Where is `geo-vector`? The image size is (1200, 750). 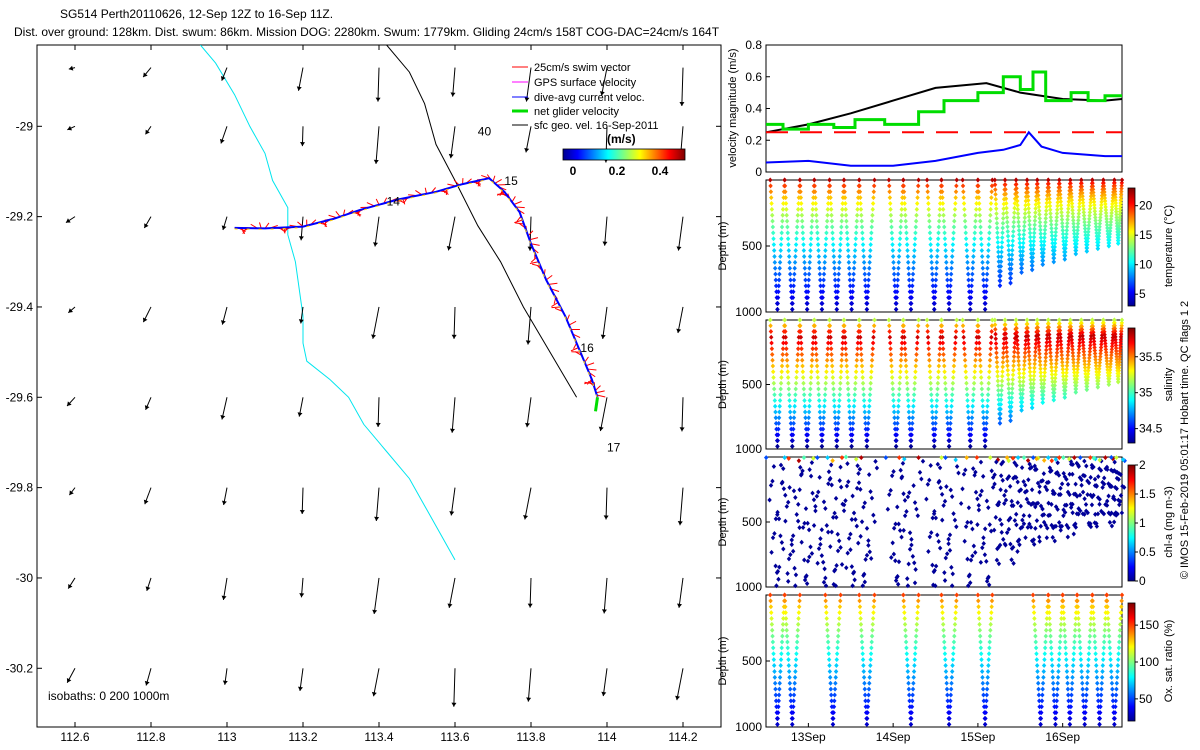
geo-vector is located at coordinates (605, 595).